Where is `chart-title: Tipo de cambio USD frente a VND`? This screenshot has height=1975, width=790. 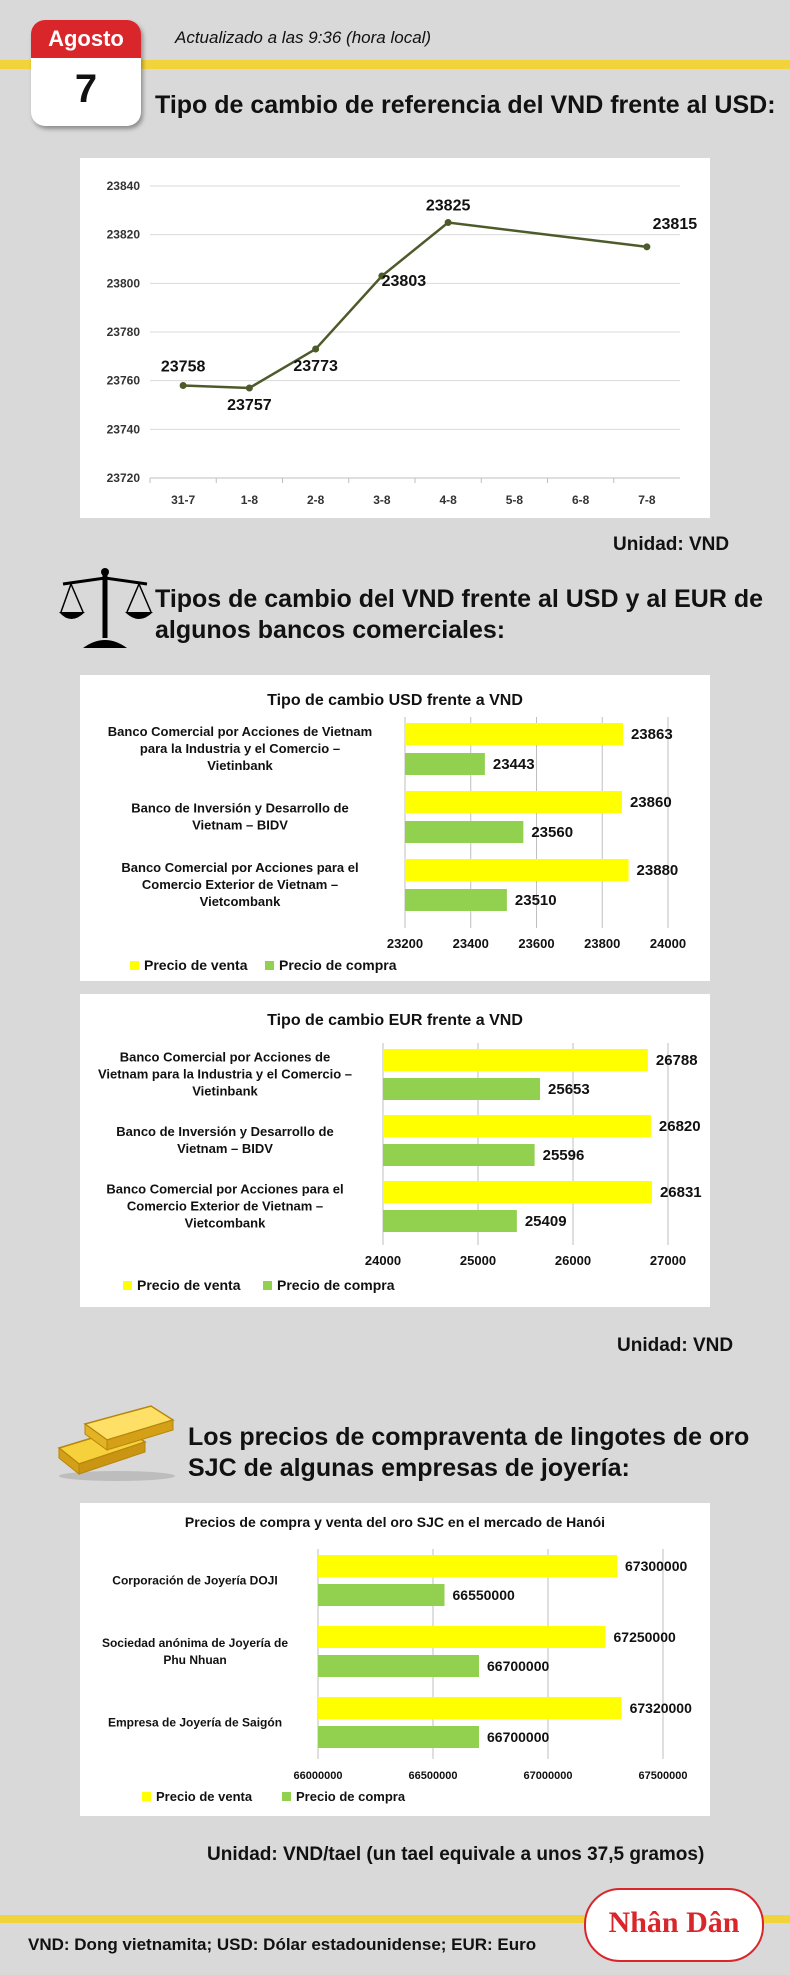
chart-title: Tipo de cambio USD frente a VND is located at coordinates (395, 700).